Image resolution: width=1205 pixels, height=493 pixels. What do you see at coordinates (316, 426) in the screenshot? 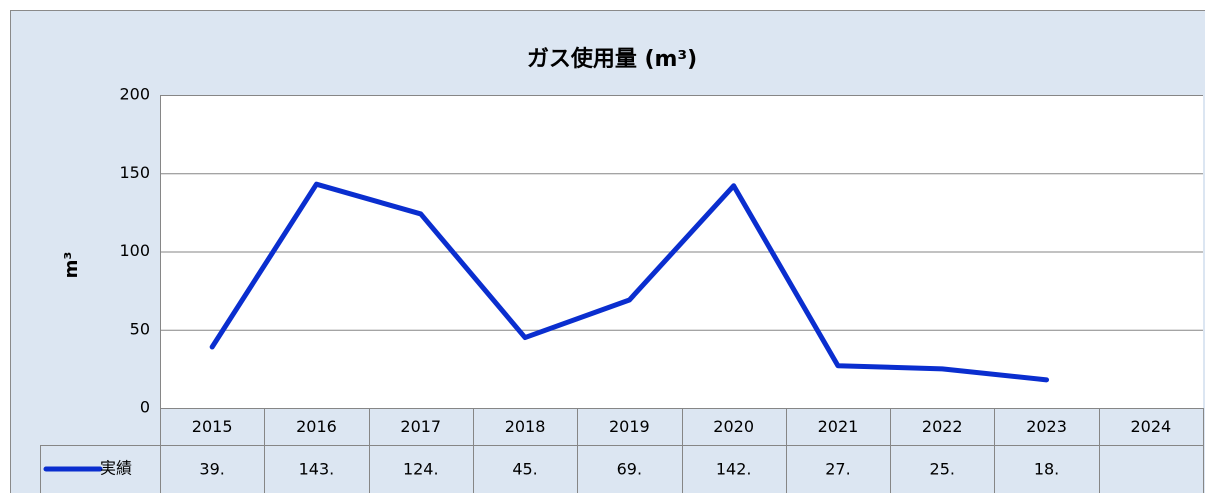
I see `x-tick-label: 2016` at bounding box center [316, 426].